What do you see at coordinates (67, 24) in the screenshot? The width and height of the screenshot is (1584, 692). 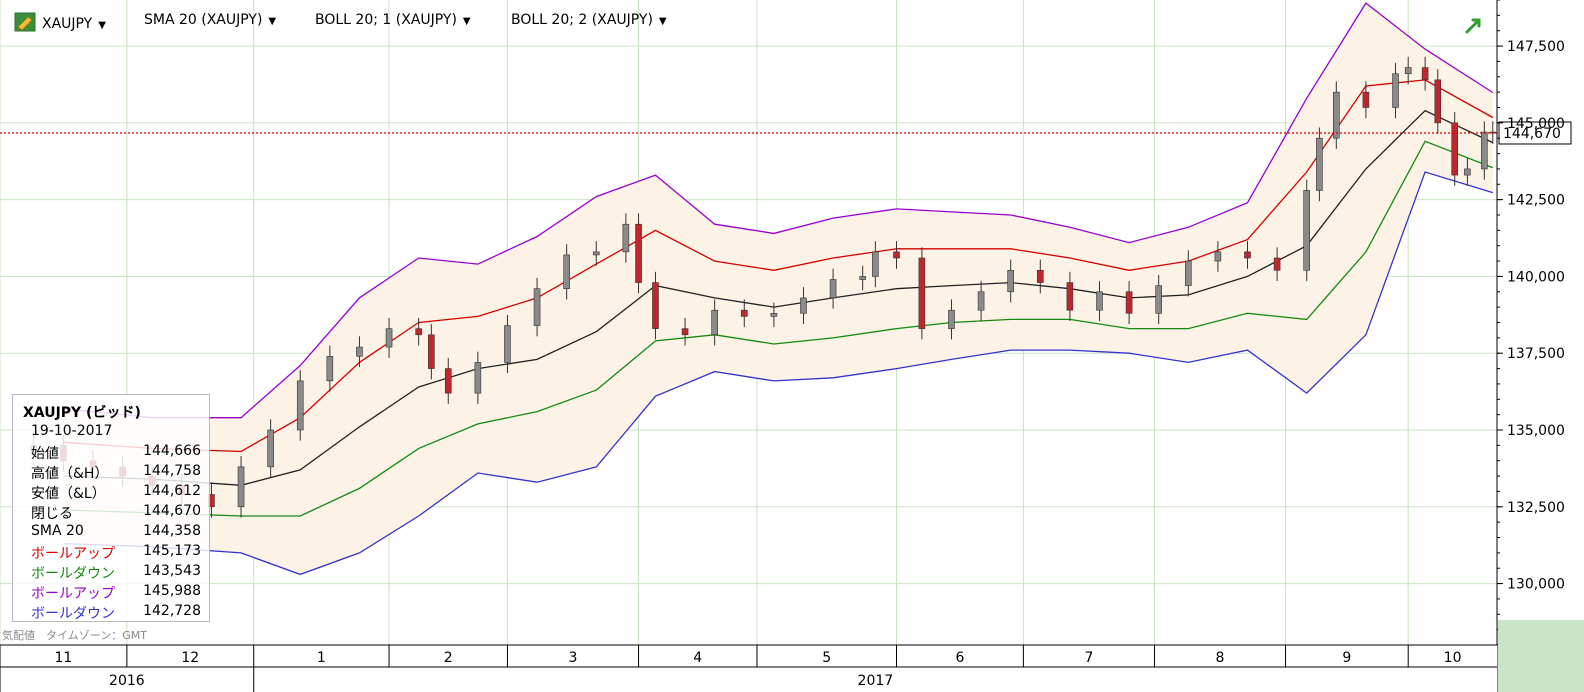 I see `symbol-label: XAUJPY` at bounding box center [67, 24].